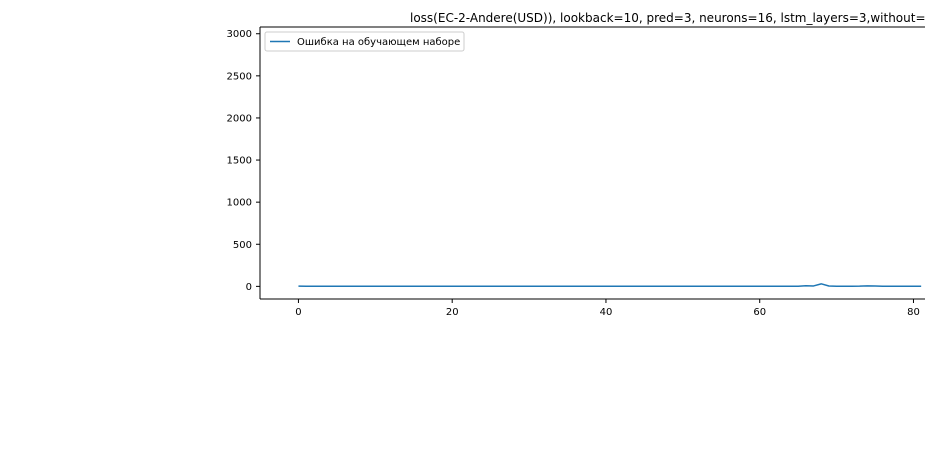  Describe the element at coordinates (249, 287) in the screenshot. I see `y-tick-label: 0` at that location.